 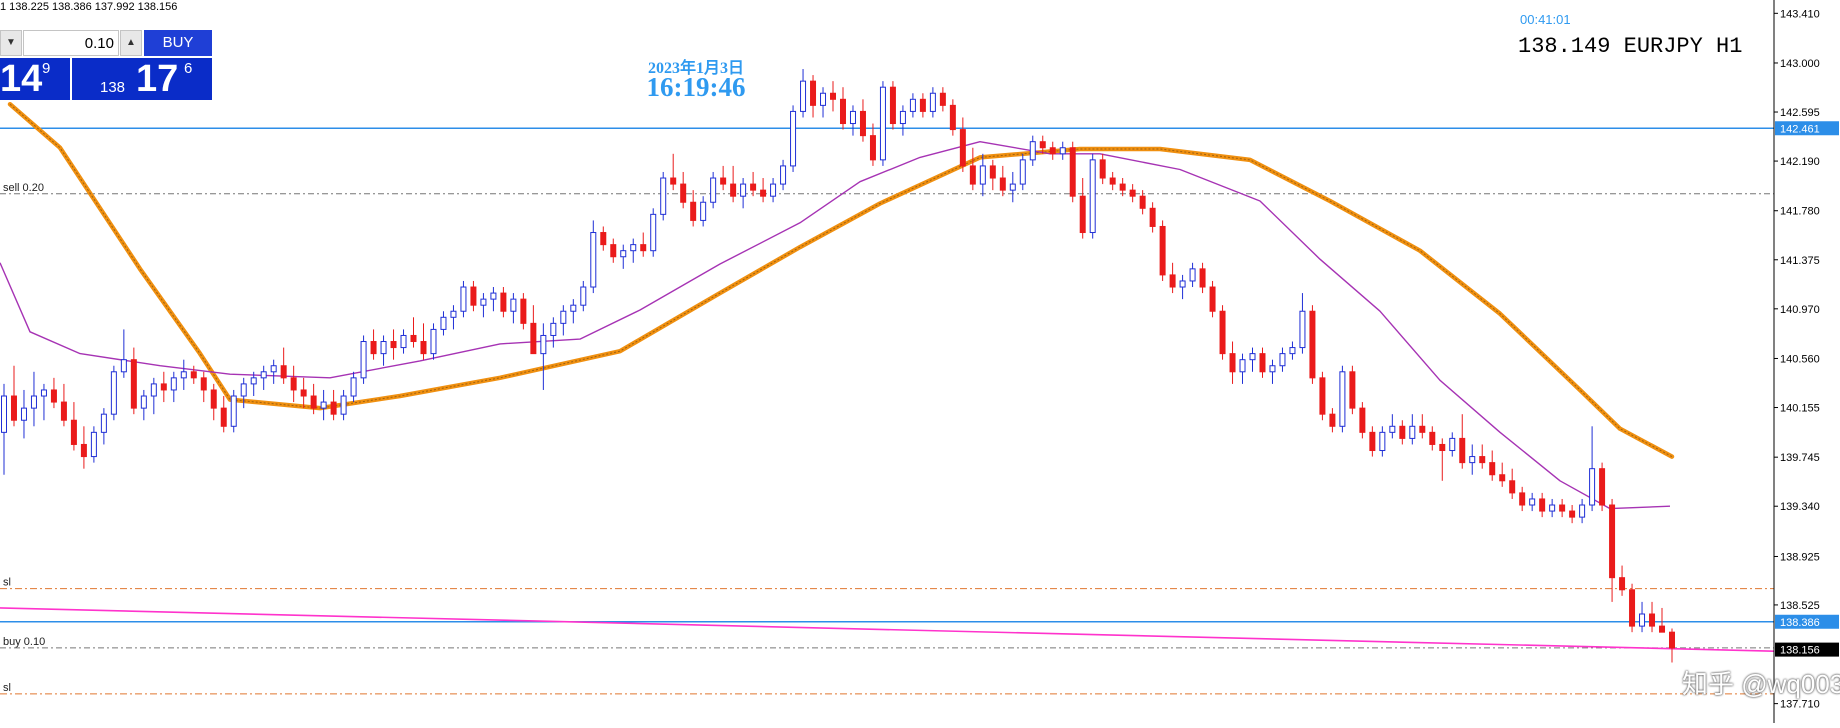 What do you see at coordinates (1800, 409) in the screenshot?
I see `y-tick-label: 140.155` at bounding box center [1800, 409].